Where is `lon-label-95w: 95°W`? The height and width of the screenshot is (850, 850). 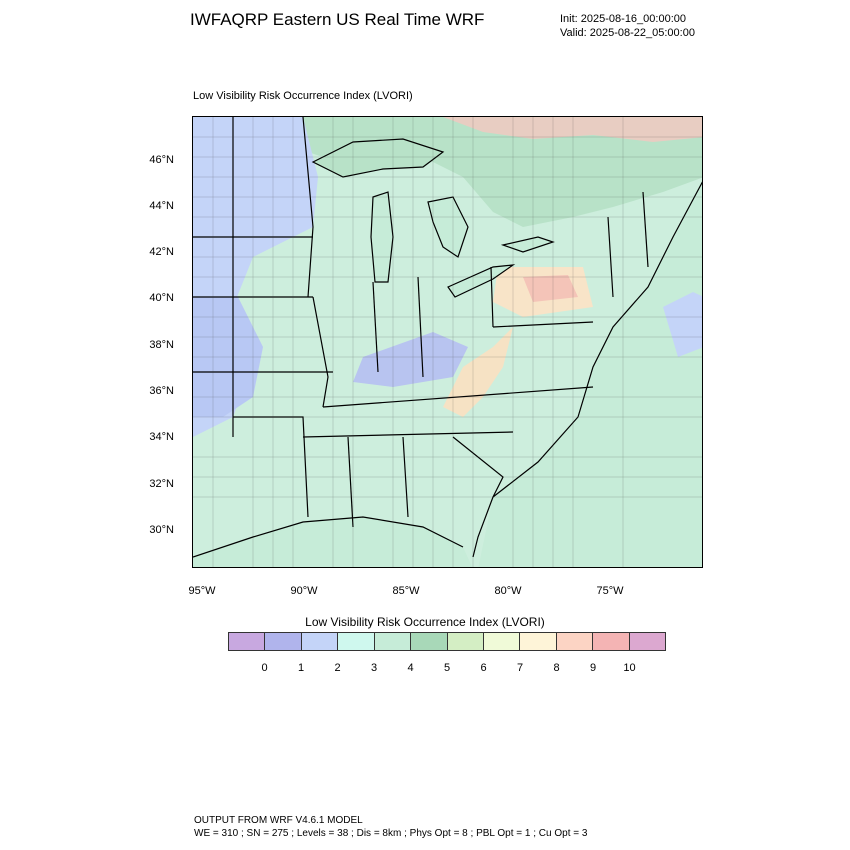
lon-label-95w: 95°W is located at coordinates (202, 591).